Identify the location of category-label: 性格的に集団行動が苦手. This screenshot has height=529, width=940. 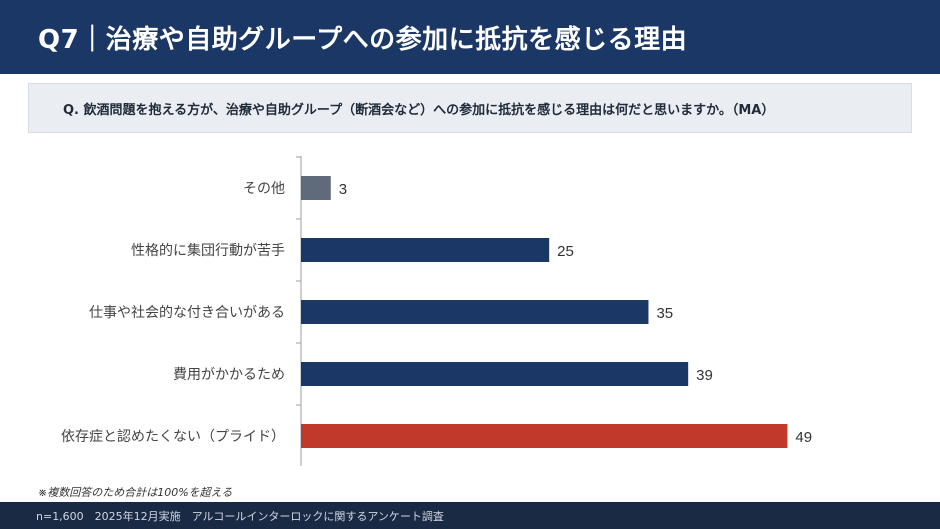
(208, 250).